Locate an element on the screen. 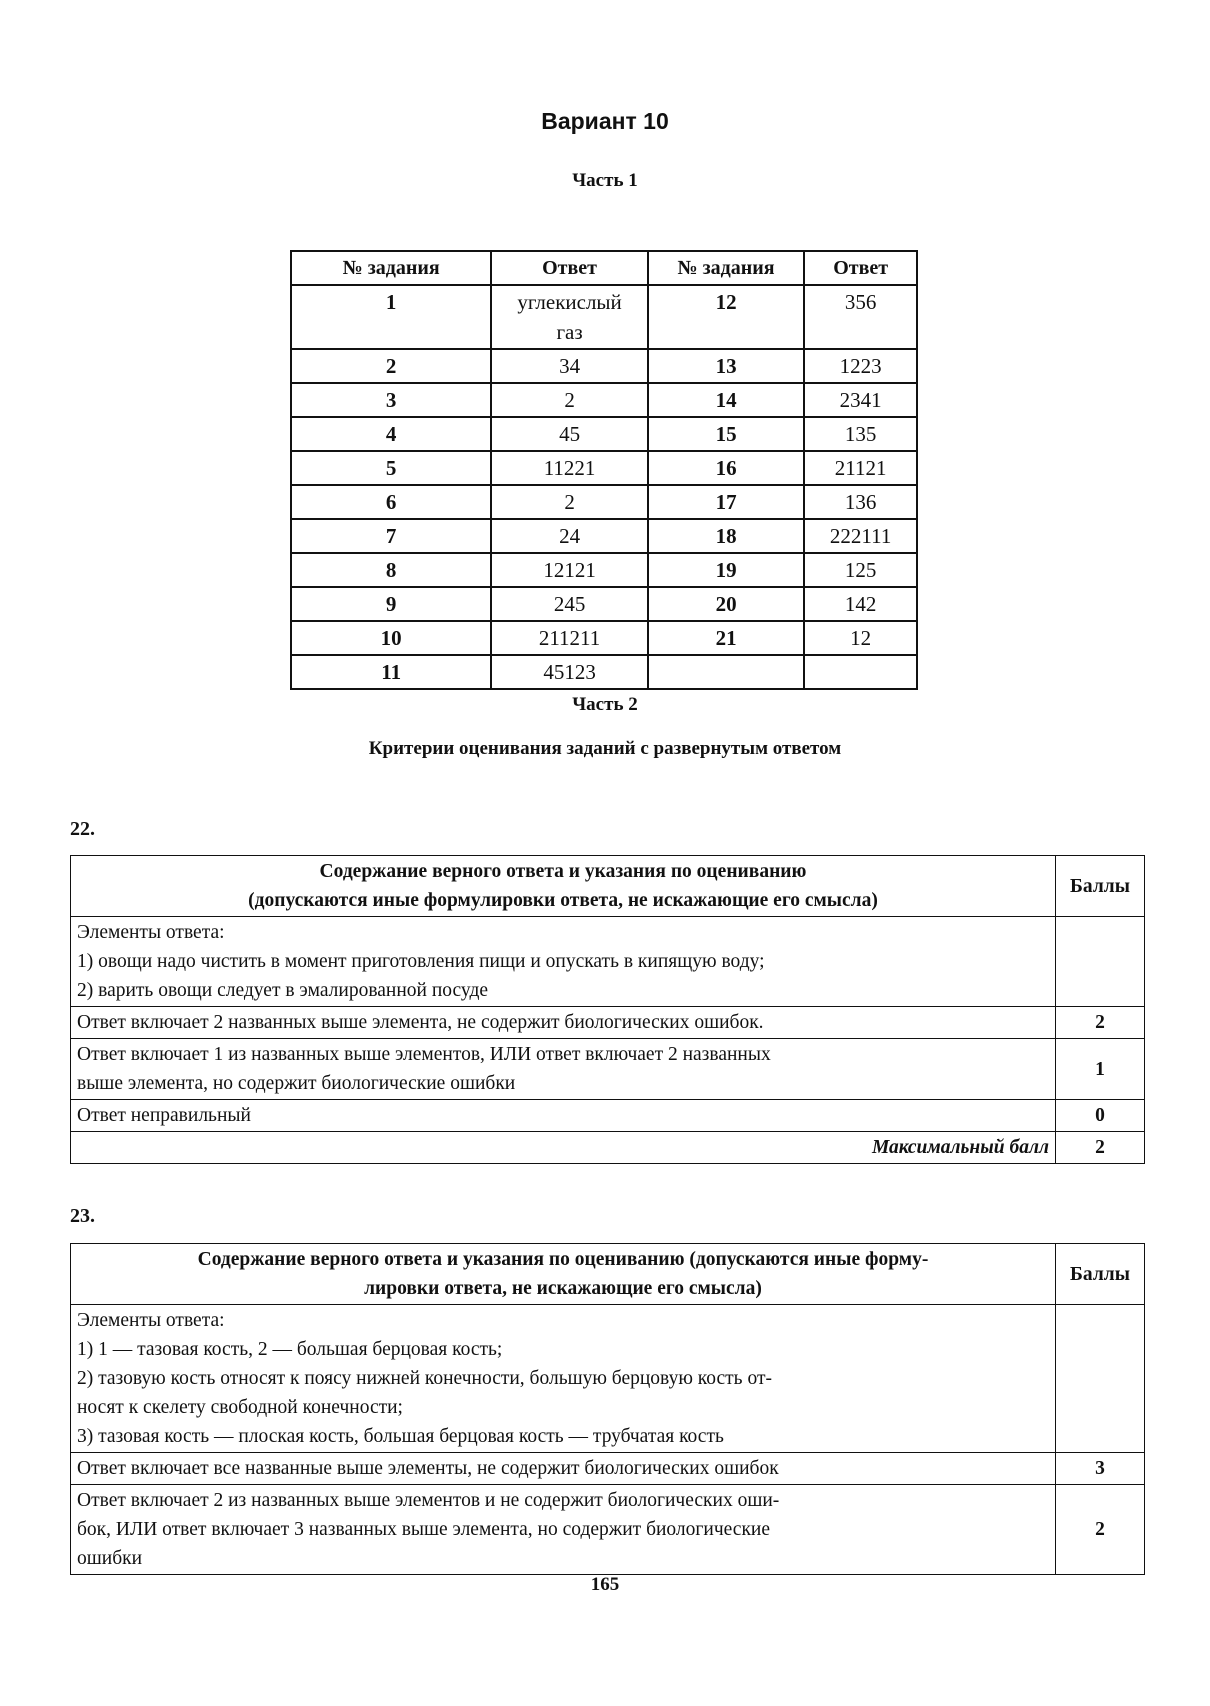 The image size is (1210, 1706). task-number-text: 8 is located at coordinates (391, 570).